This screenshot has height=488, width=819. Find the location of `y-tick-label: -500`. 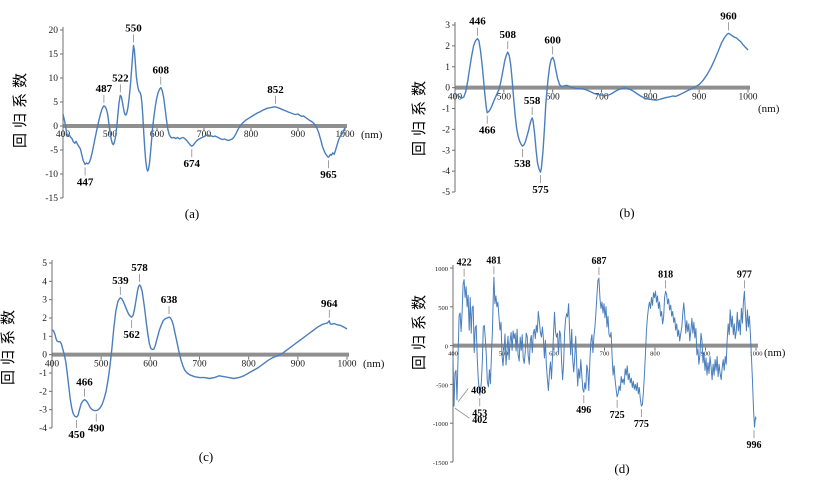

y-tick-label: -500 is located at coordinates (442, 385).